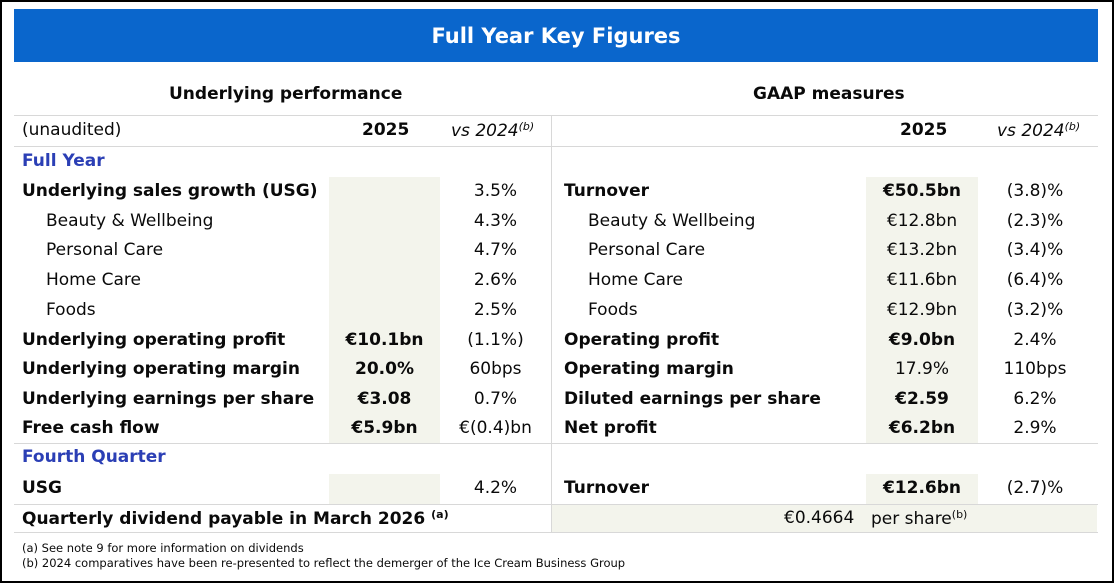  I want to click on right-row-vs: (3.4)%, so click(1035, 250).